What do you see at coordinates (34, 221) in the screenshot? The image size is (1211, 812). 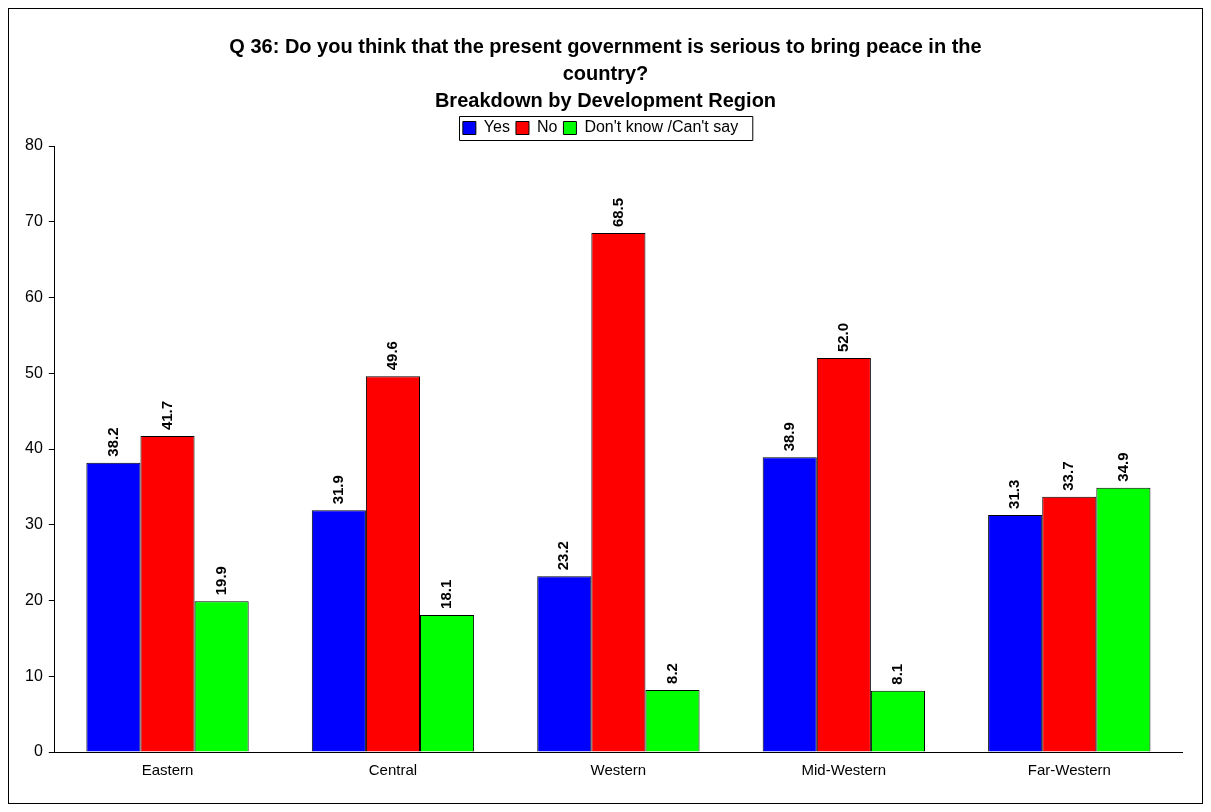 I see `y-tick-label: 70` at bounding box center [34, 221].